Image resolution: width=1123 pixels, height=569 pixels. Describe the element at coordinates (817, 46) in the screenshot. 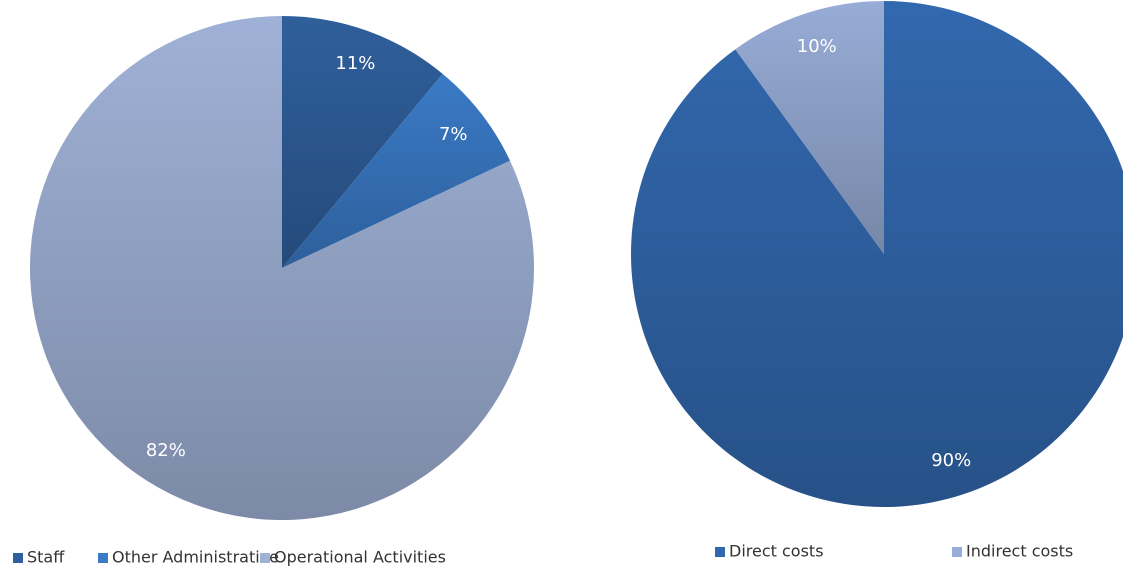

I see `slice-label: 10%` at that location.